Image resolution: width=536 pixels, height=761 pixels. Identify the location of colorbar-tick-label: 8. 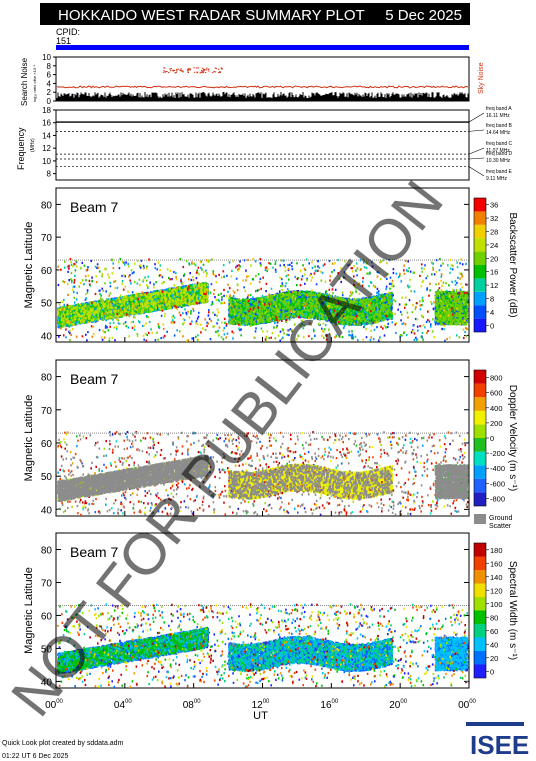
(492, 299).